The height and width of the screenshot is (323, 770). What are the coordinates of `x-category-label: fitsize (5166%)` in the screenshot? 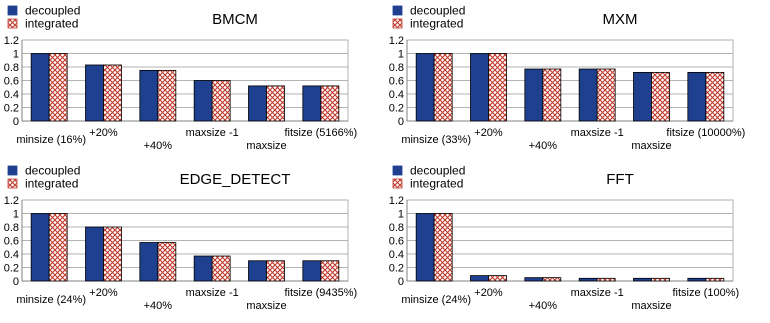 It's located at (320, 133).